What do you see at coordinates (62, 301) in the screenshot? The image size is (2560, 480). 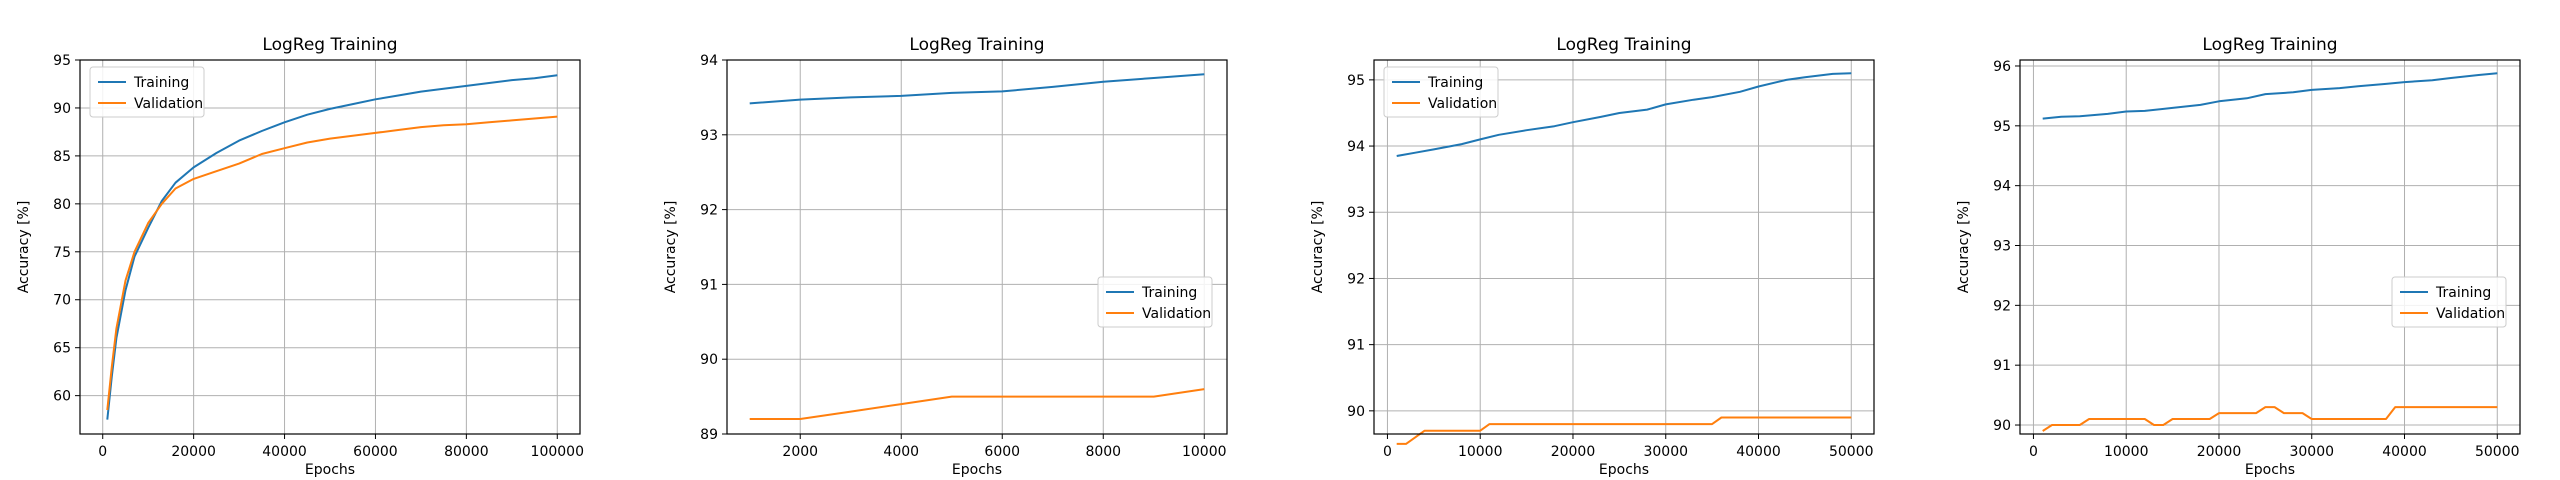 I see `y-tick-label: 70` at bounding box center [62, 301].